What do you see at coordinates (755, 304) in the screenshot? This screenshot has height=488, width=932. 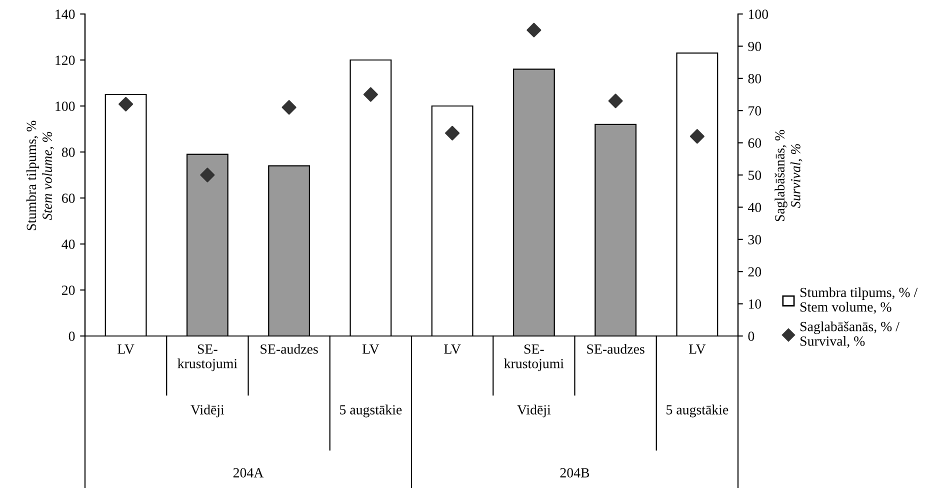 I see `y2-tick-label: 10` at bounding box center [755, 304].